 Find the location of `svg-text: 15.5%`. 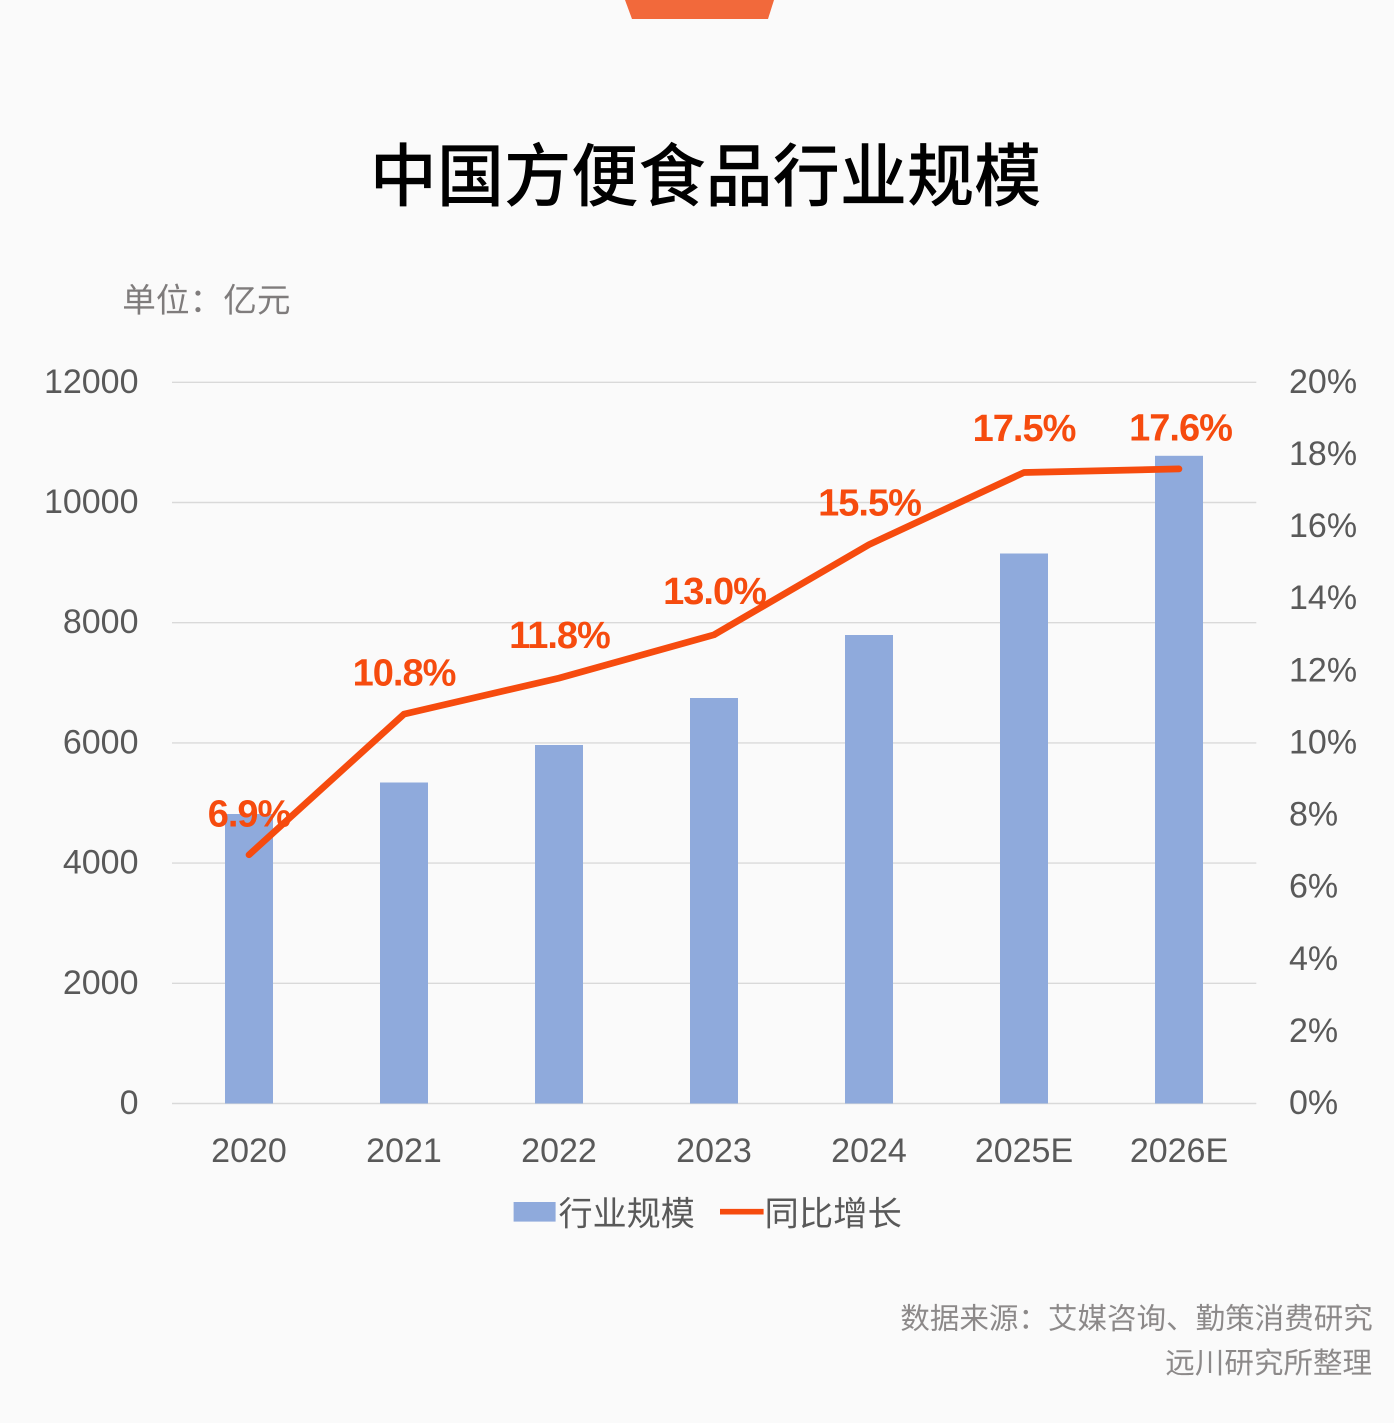

svg-text: 15.5% is located at coordinates (869, 504).